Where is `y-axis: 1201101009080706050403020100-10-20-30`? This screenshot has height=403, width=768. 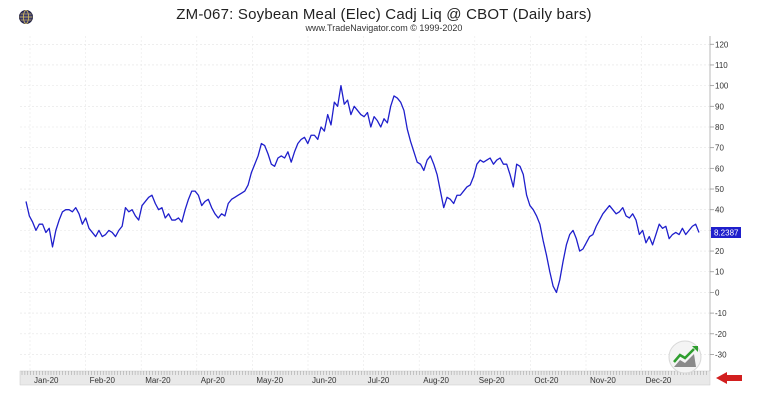 y-axis: 1201101009080706050403020100-10-20-30 is located at coordinates (719, 199).